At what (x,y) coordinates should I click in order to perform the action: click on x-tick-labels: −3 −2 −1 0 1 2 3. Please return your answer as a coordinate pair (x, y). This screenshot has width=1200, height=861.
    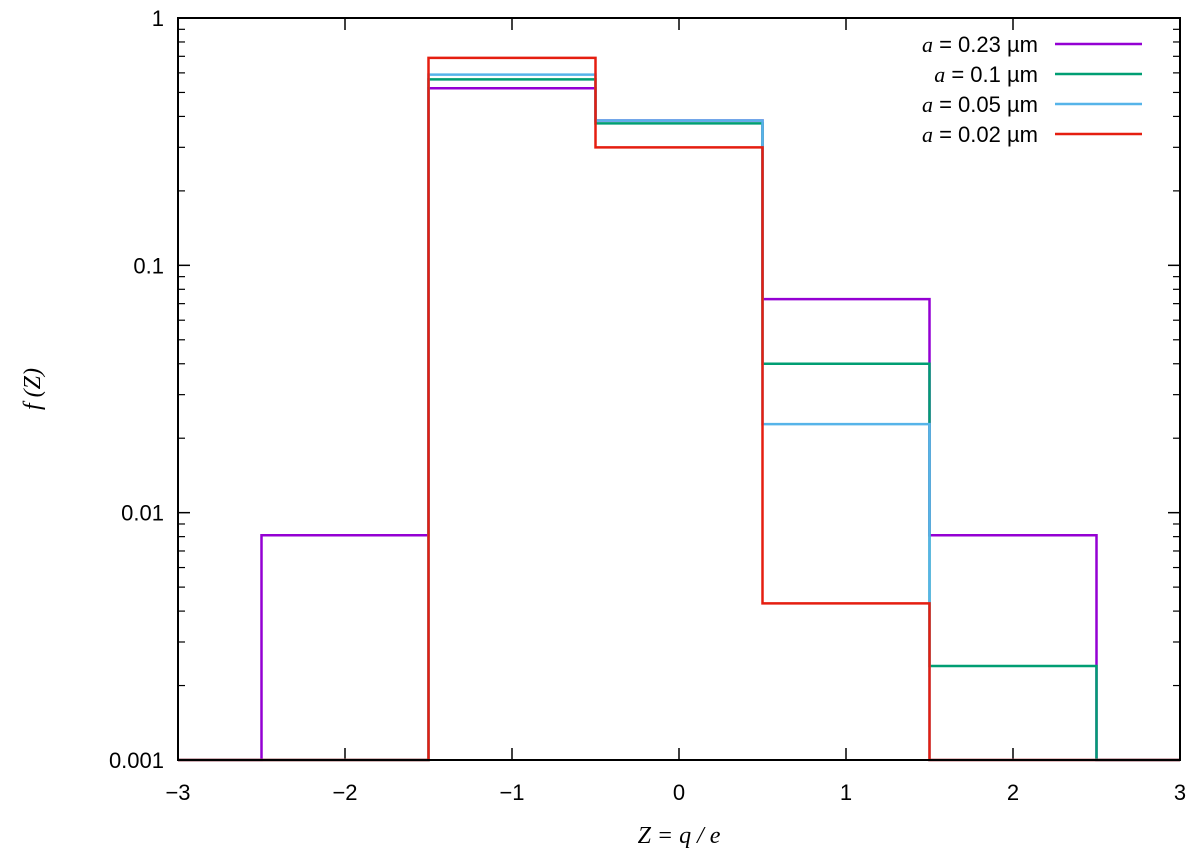
    Looking at the image, I should click on (675, 792).